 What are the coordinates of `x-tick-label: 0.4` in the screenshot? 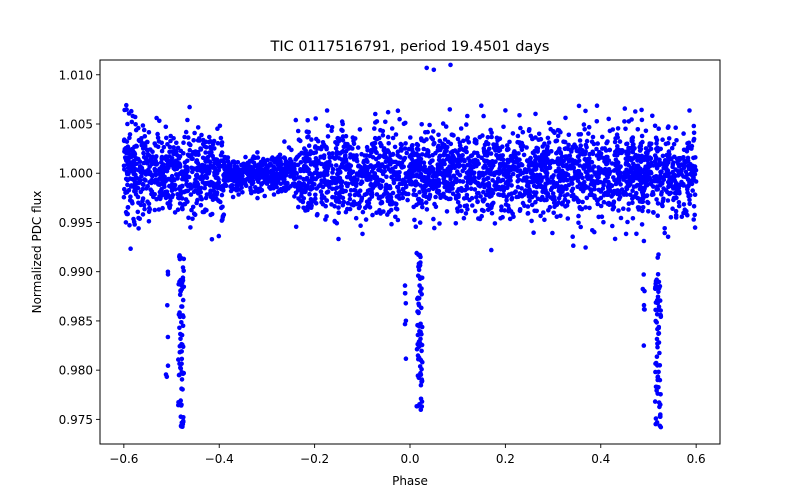 It's located at (600, 459).